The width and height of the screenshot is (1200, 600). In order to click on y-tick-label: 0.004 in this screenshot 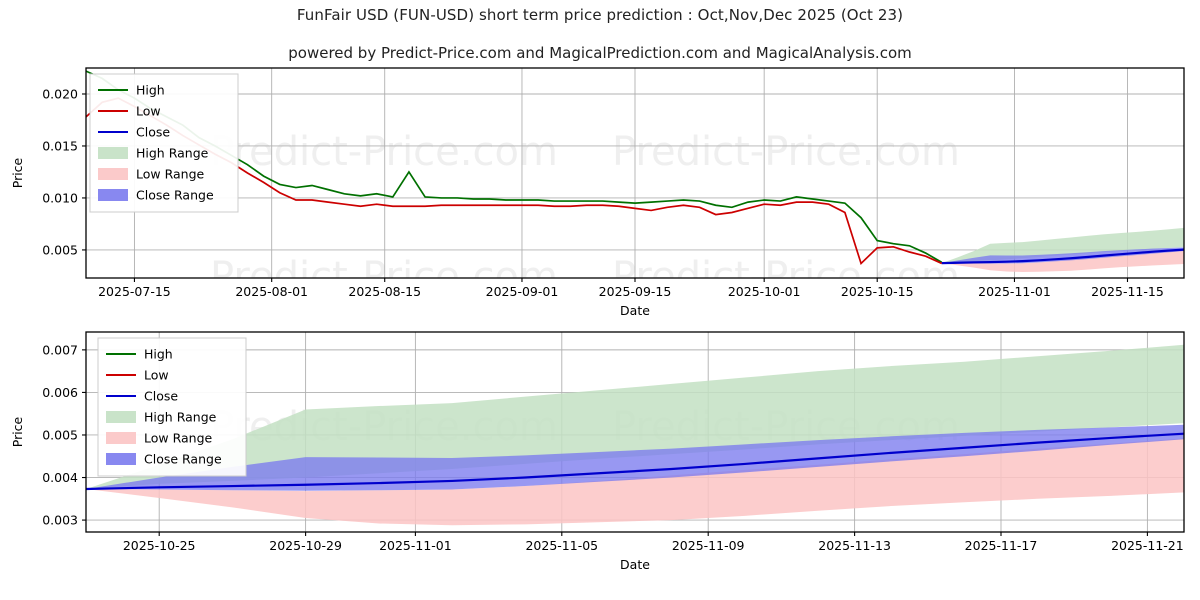, I will do `click(60, 477)`.